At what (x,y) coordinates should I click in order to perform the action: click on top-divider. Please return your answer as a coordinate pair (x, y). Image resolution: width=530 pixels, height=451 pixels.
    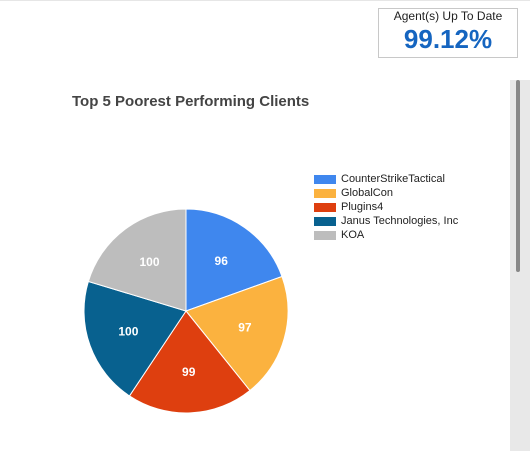
    Looking at the image, I should click on (265, 0).